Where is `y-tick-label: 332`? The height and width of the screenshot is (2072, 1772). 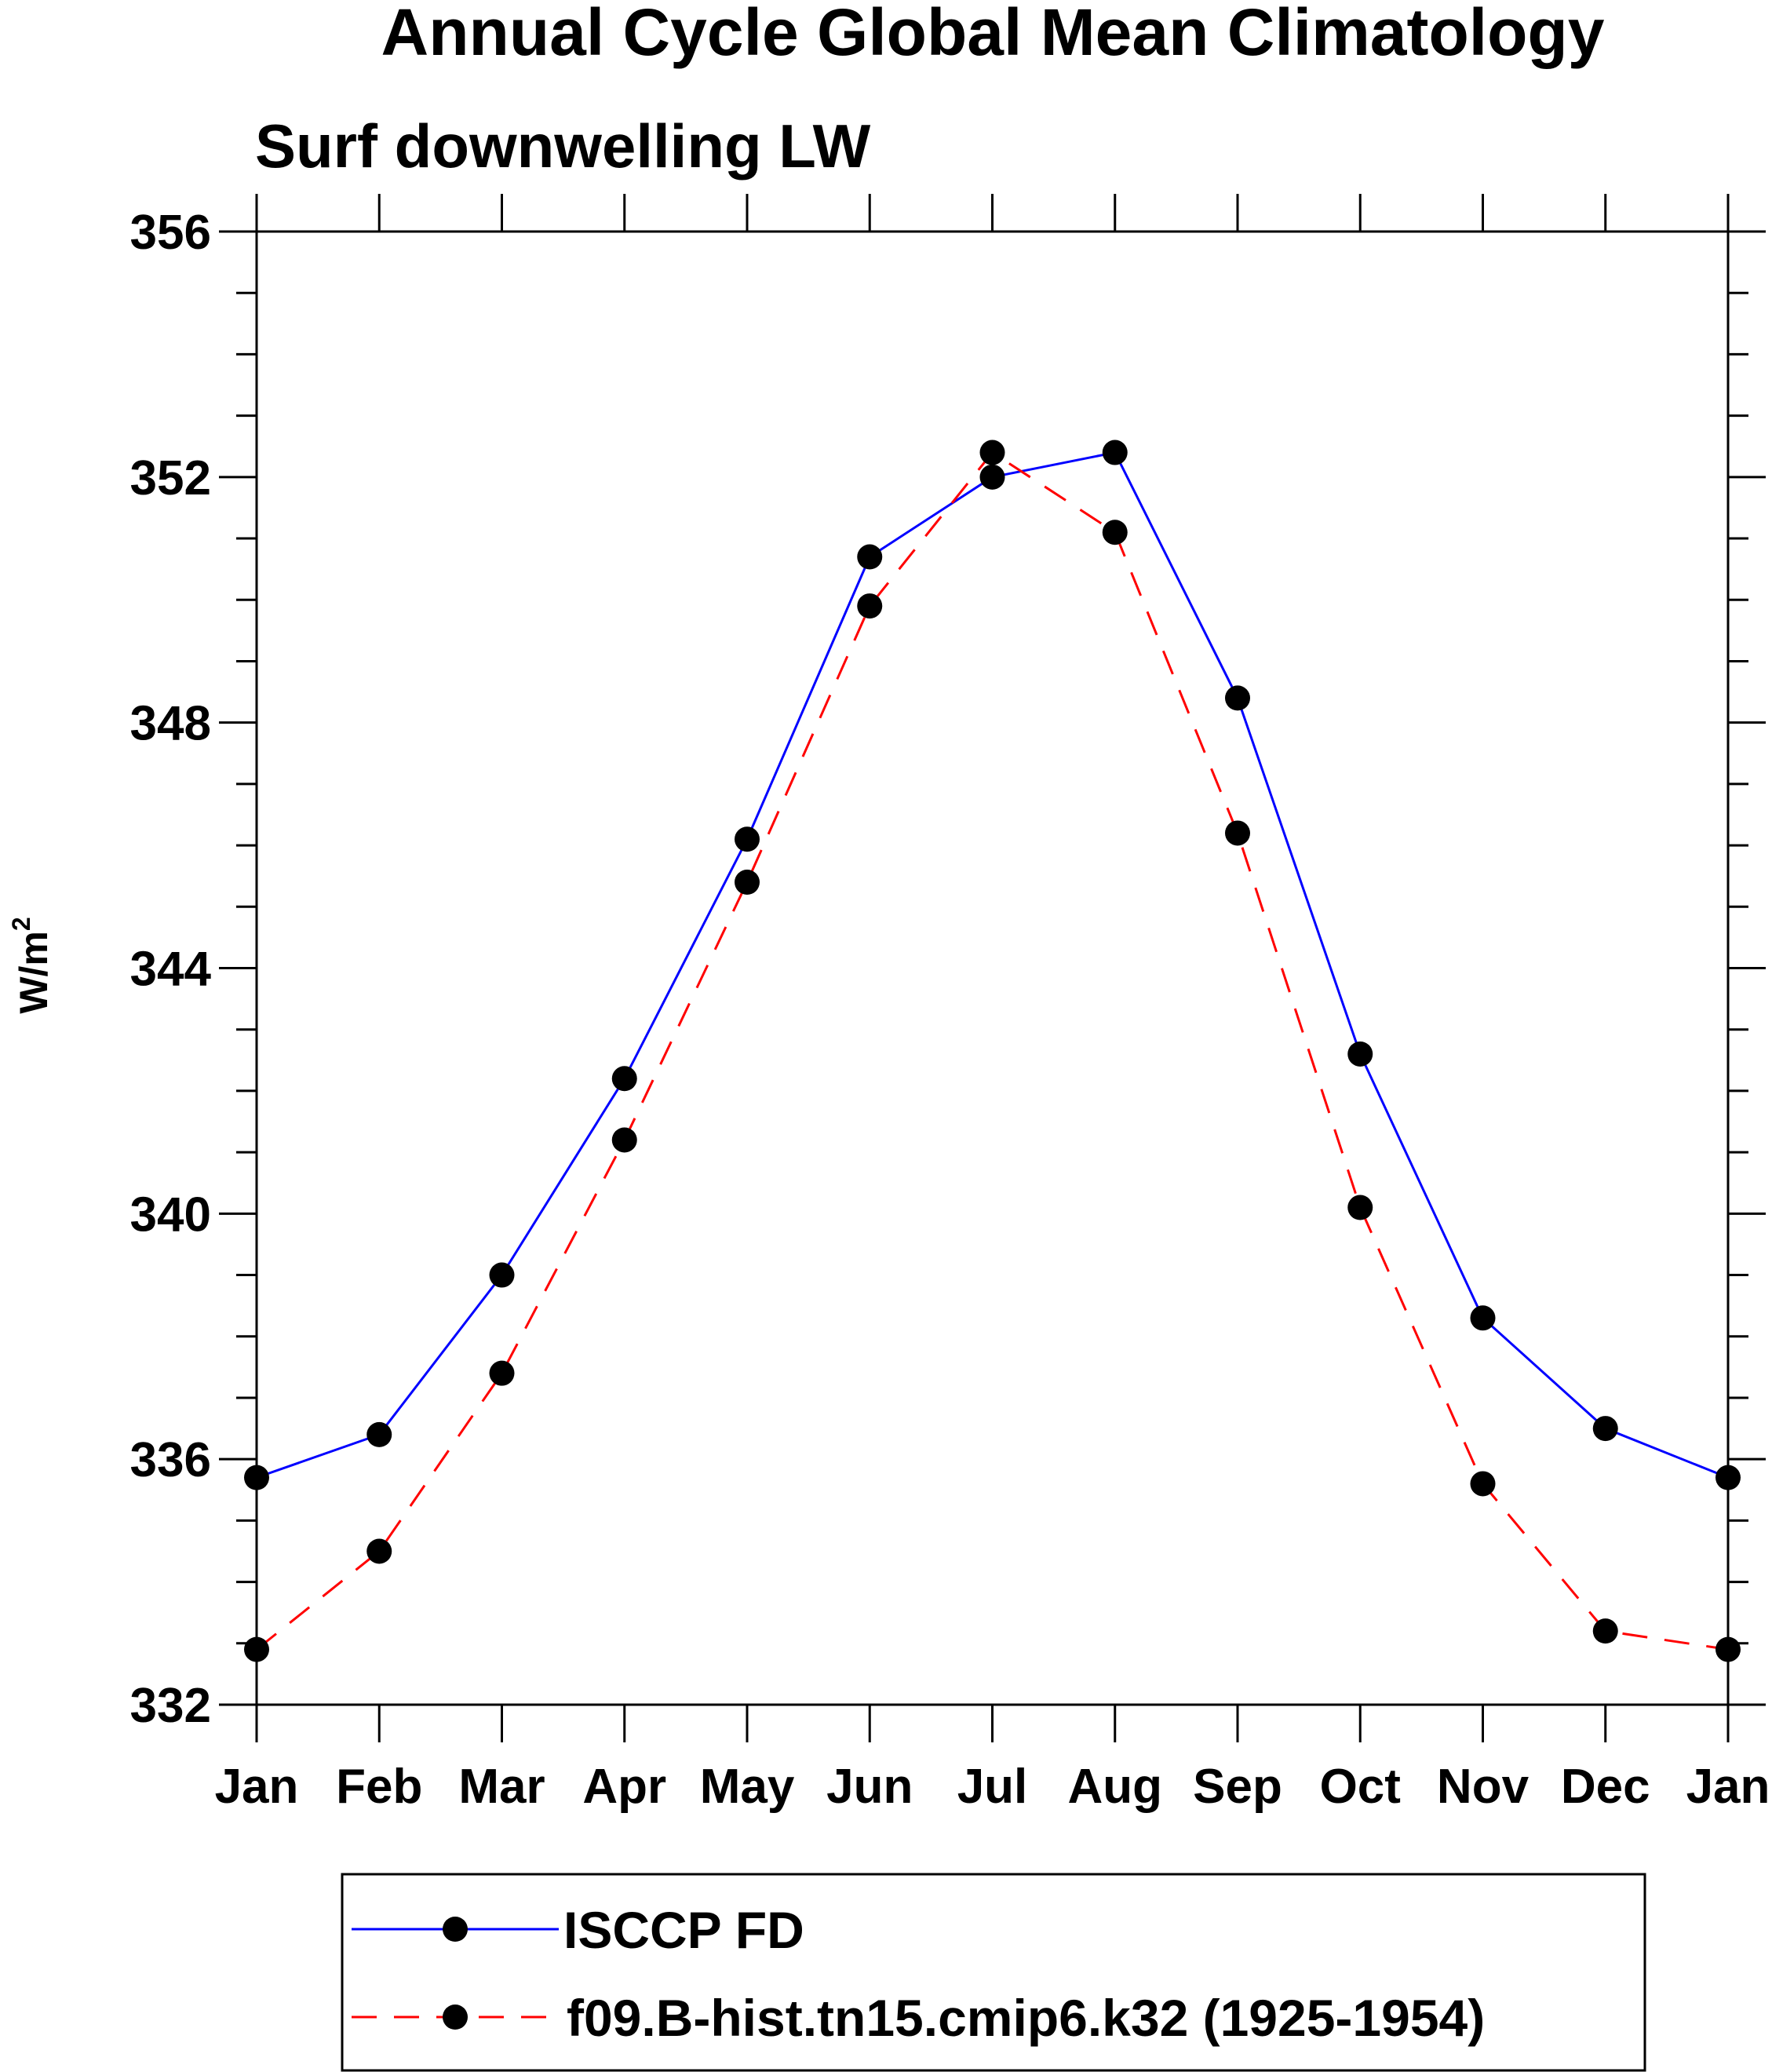
y-tick-label: 332 is located at coordinates (170, 1706).